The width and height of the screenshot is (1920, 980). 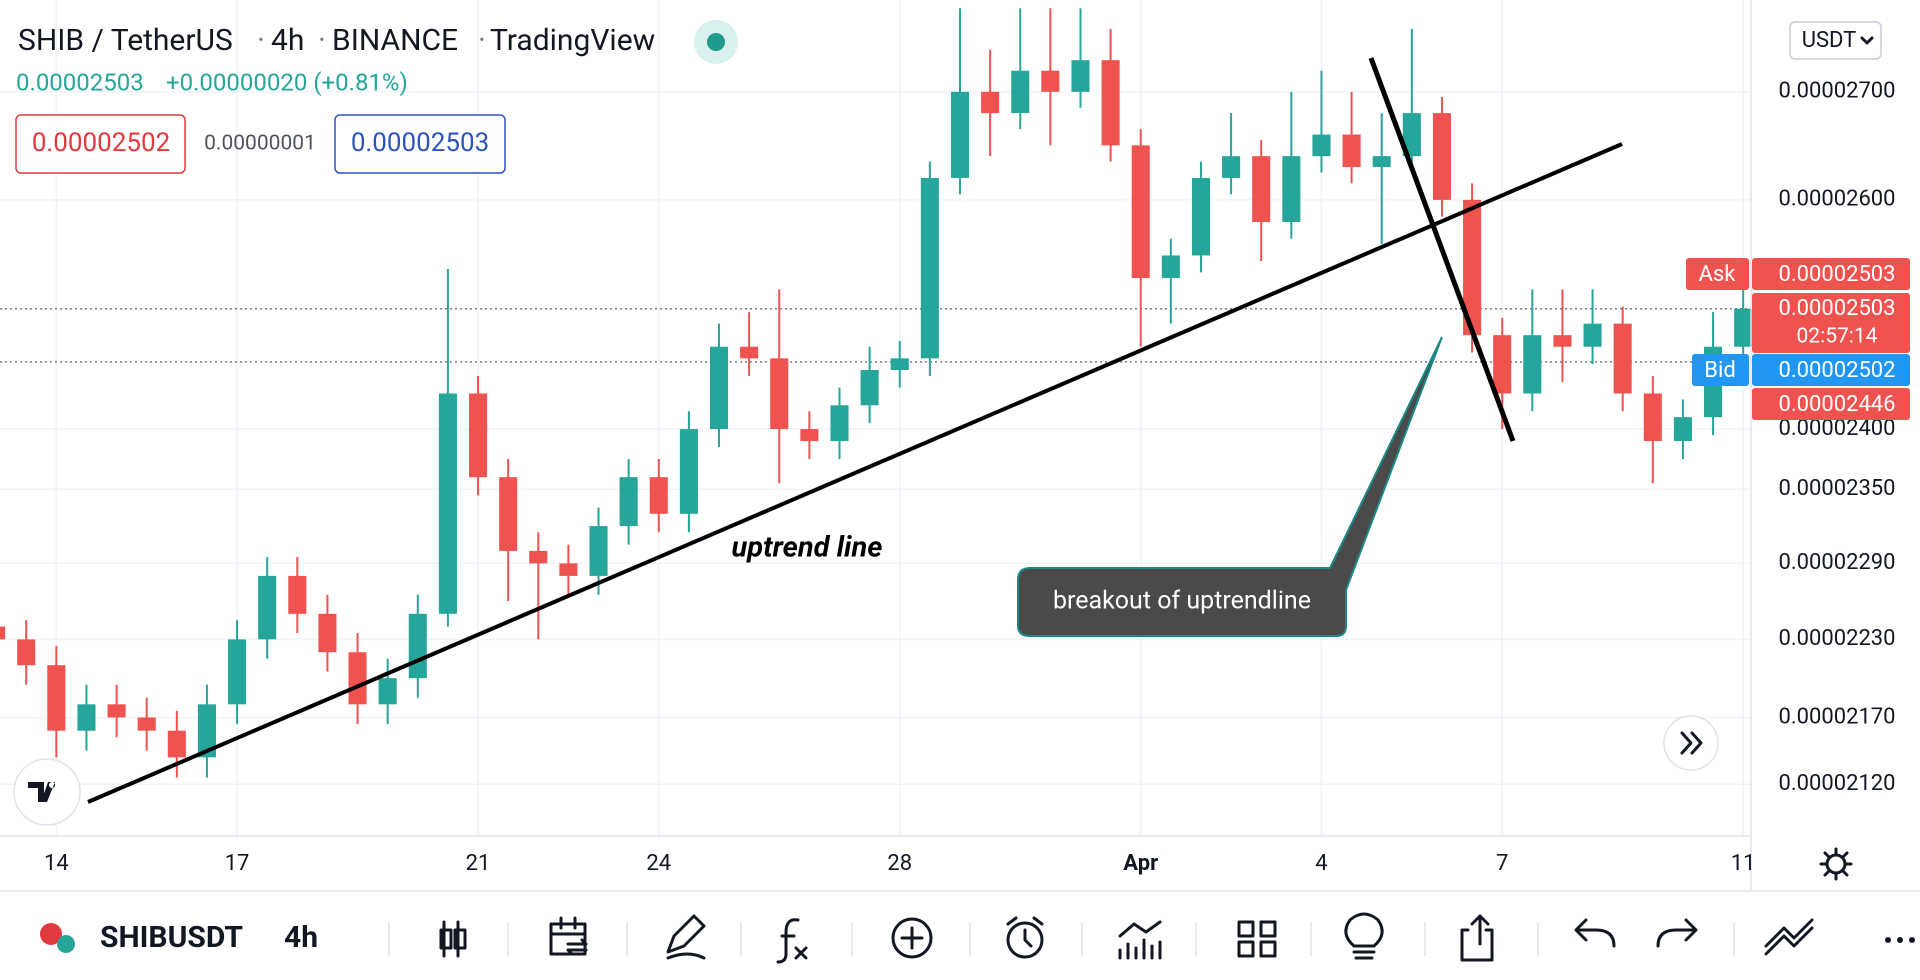 What do you see at coordinates (716, 42) in the screenshot?
I see `market-status-dot` at bounding box center [716, 42].